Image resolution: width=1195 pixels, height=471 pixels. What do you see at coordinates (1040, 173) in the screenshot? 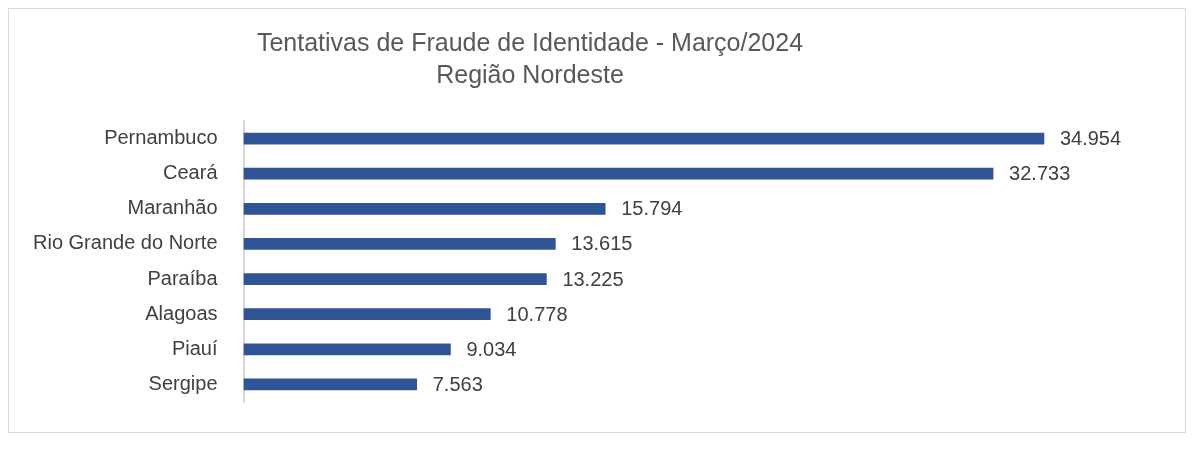
I see `data-label: 32.733` at bounding box center [1040, 173].